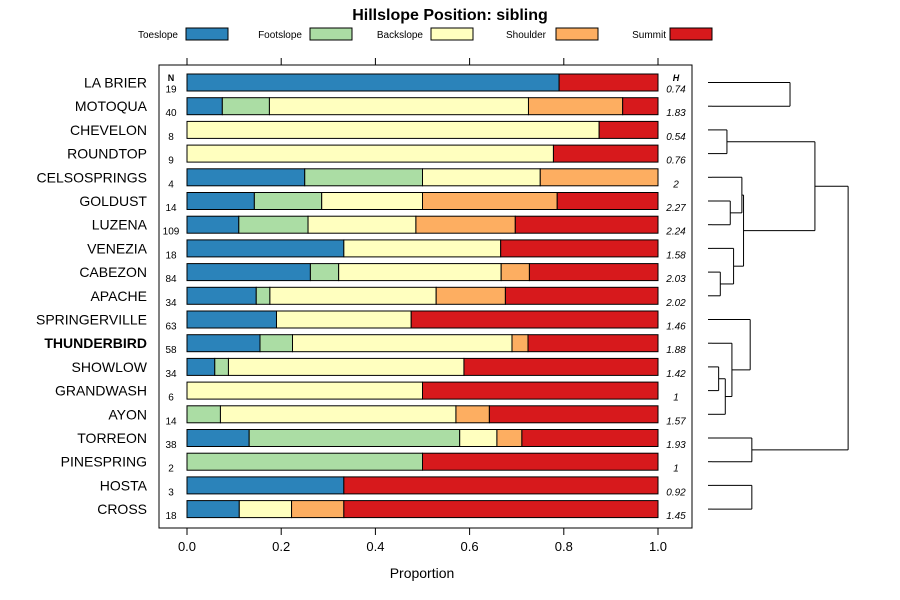 This screenshot has height=600, width=900. I want to click on row-apache: APACHE 34 2.02, so click(388, 297).